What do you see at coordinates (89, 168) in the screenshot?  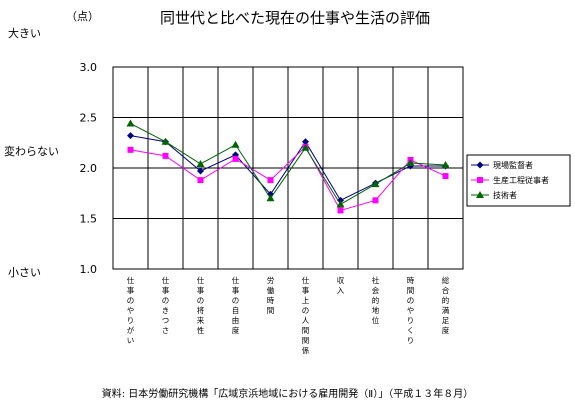 I see `y-tick-label: 2.0` at bounding box center [89, 168].